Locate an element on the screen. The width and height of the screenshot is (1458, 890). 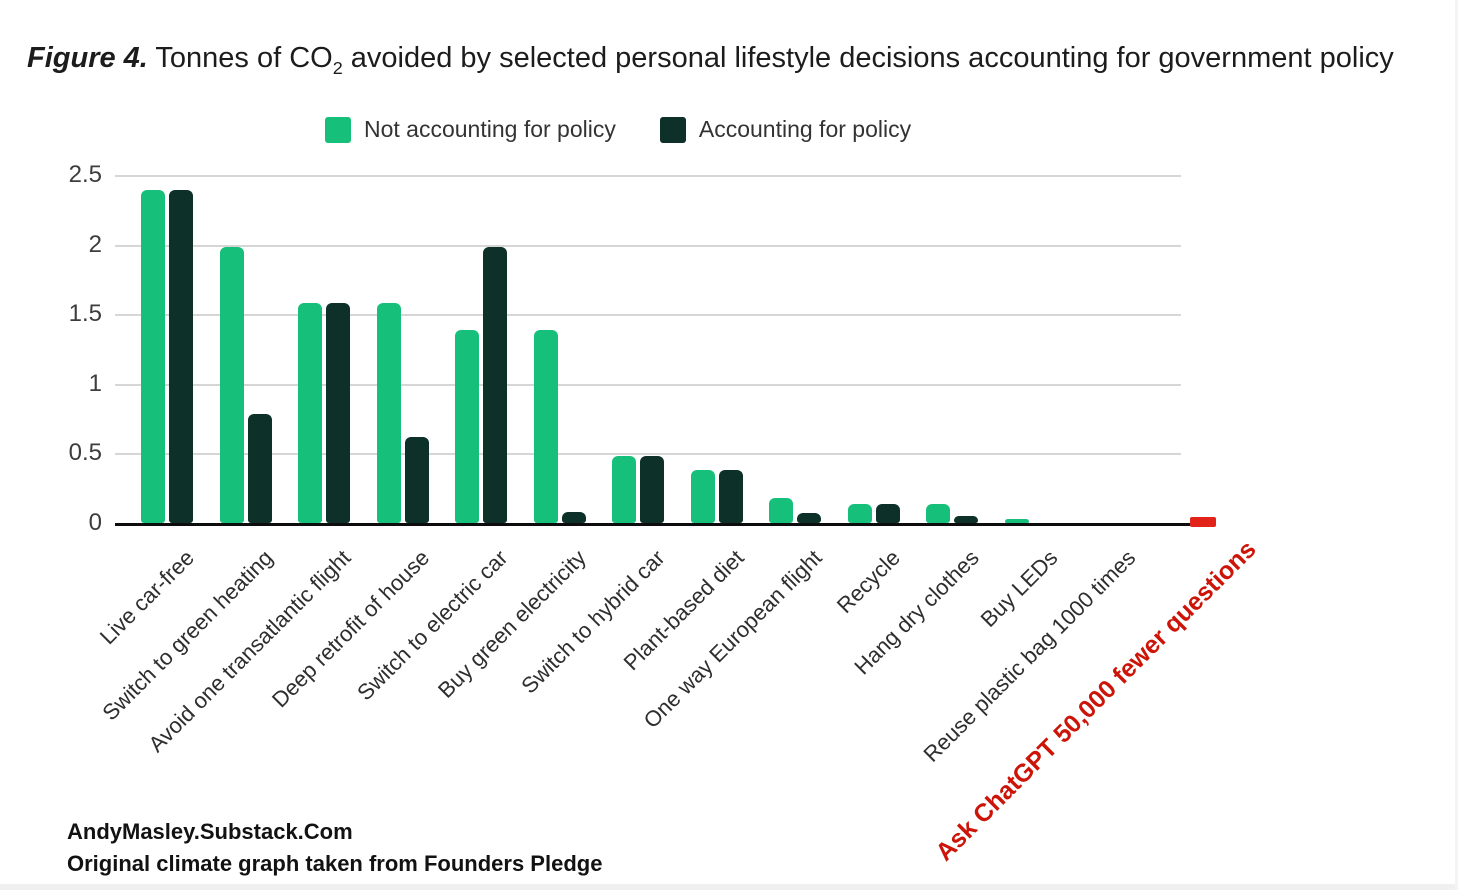
category-label: Switch to electric car is located at coordinates (432, 625).